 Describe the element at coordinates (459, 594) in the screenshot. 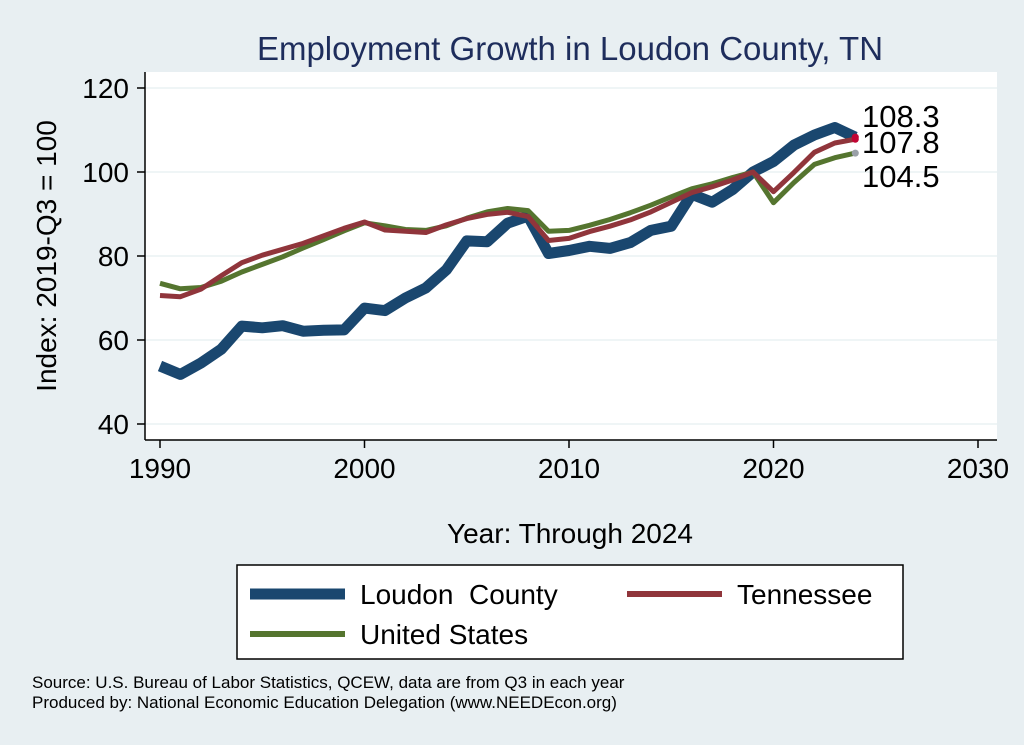

I see `legend-label: Loudon County` at that location.